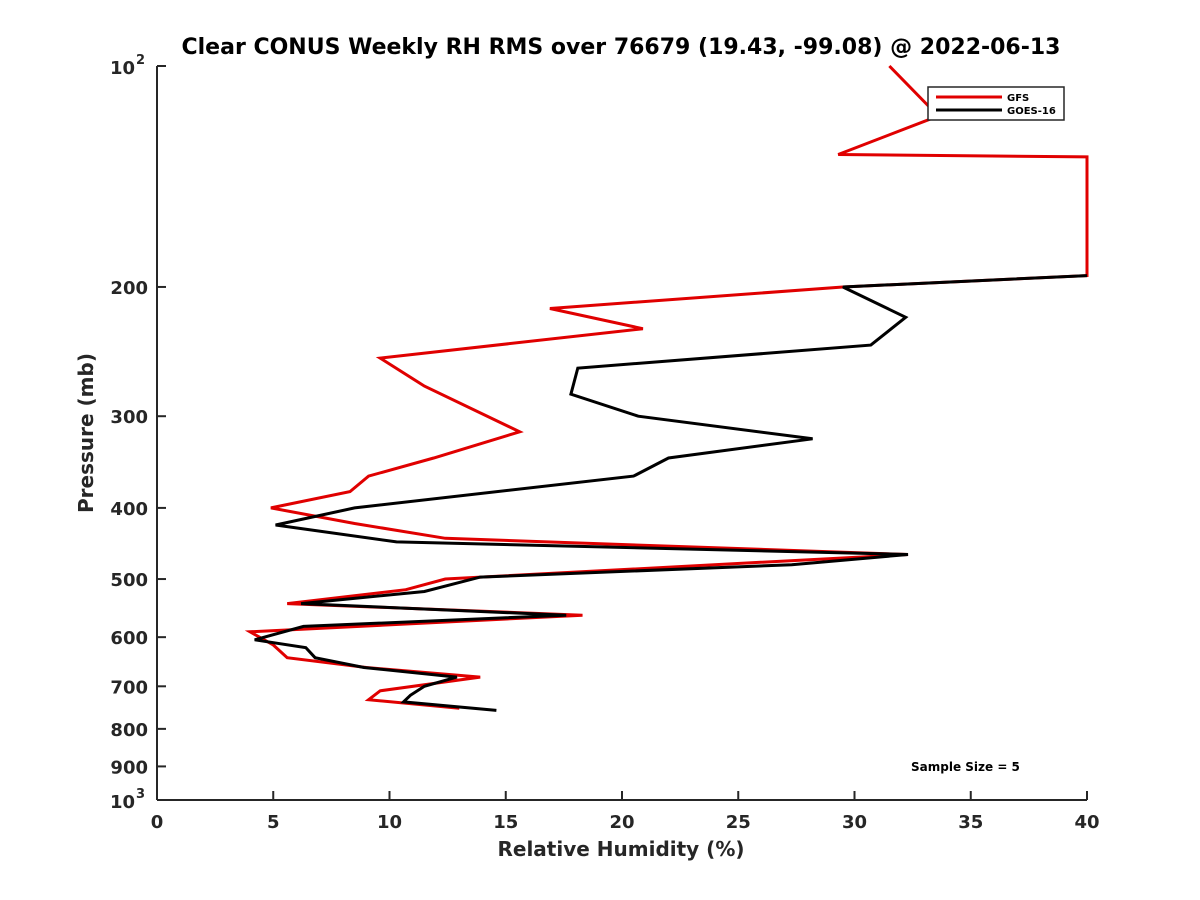  What do you see at coordinates (140, 60) in the screenshot?
I see `y-tick-label-exponent: 2` at bounding box center [140, 60].